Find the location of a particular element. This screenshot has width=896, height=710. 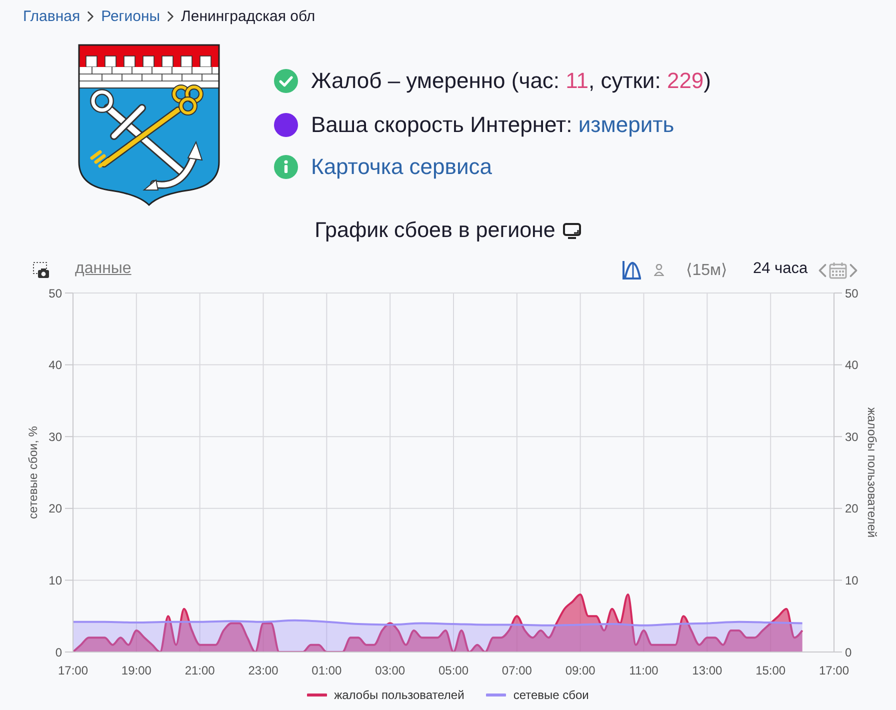

x-tick-label: 09:00 is located at coordinates (580, 671).